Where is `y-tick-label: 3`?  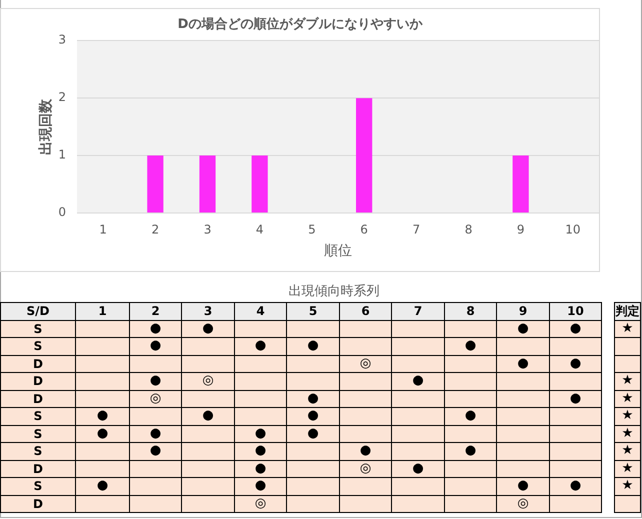
y-tick-label: 3 is located at coordinates (62, 39).